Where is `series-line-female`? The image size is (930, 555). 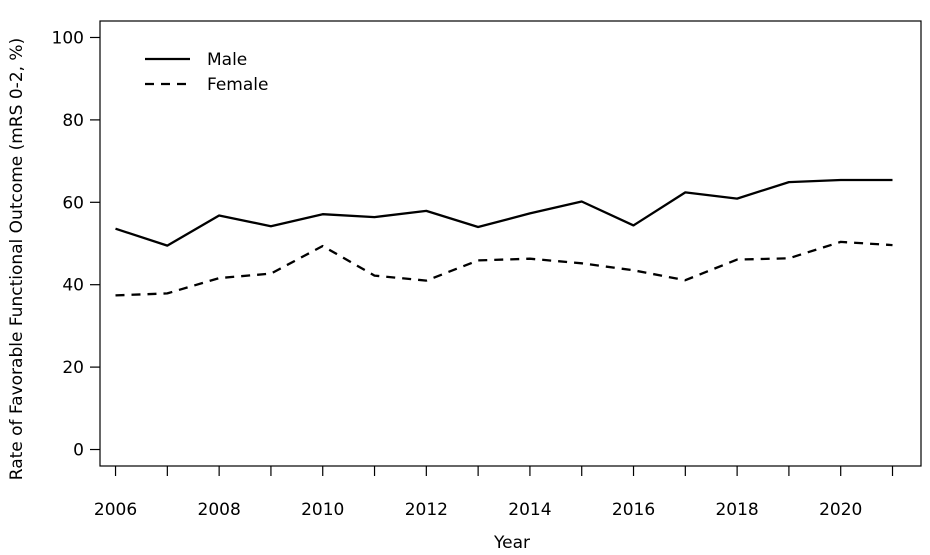
series-line-female is located at coordinates (504, 268).